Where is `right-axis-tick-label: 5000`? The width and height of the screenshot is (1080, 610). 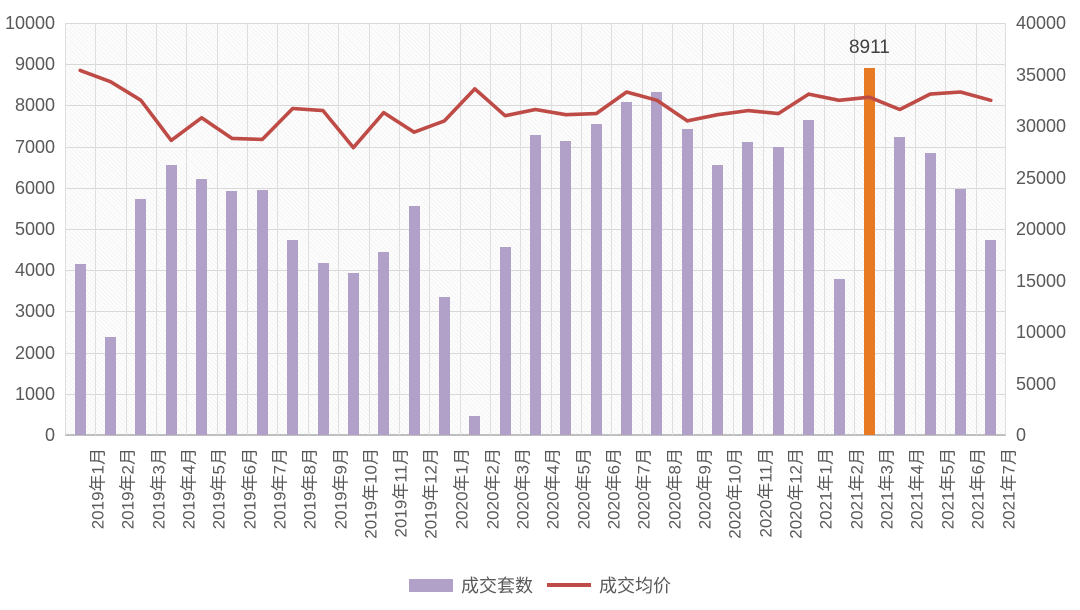 right-axis-tick-label: 5000 is located at coordinates (1036, 383).